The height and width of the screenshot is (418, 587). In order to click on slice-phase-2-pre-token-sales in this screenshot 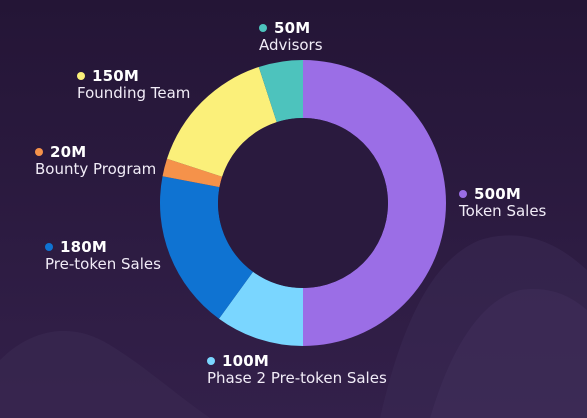, I will do `click(260, 308)`.